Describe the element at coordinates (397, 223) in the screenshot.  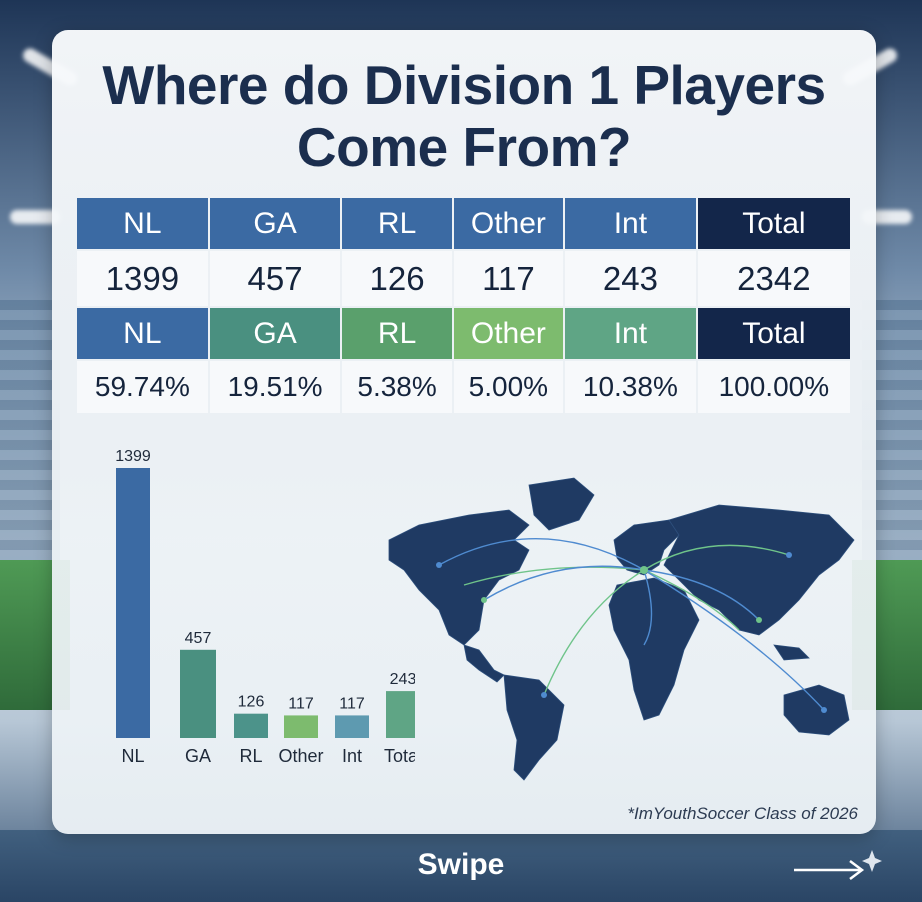
I see `counts-header-rl: RL` at that location.